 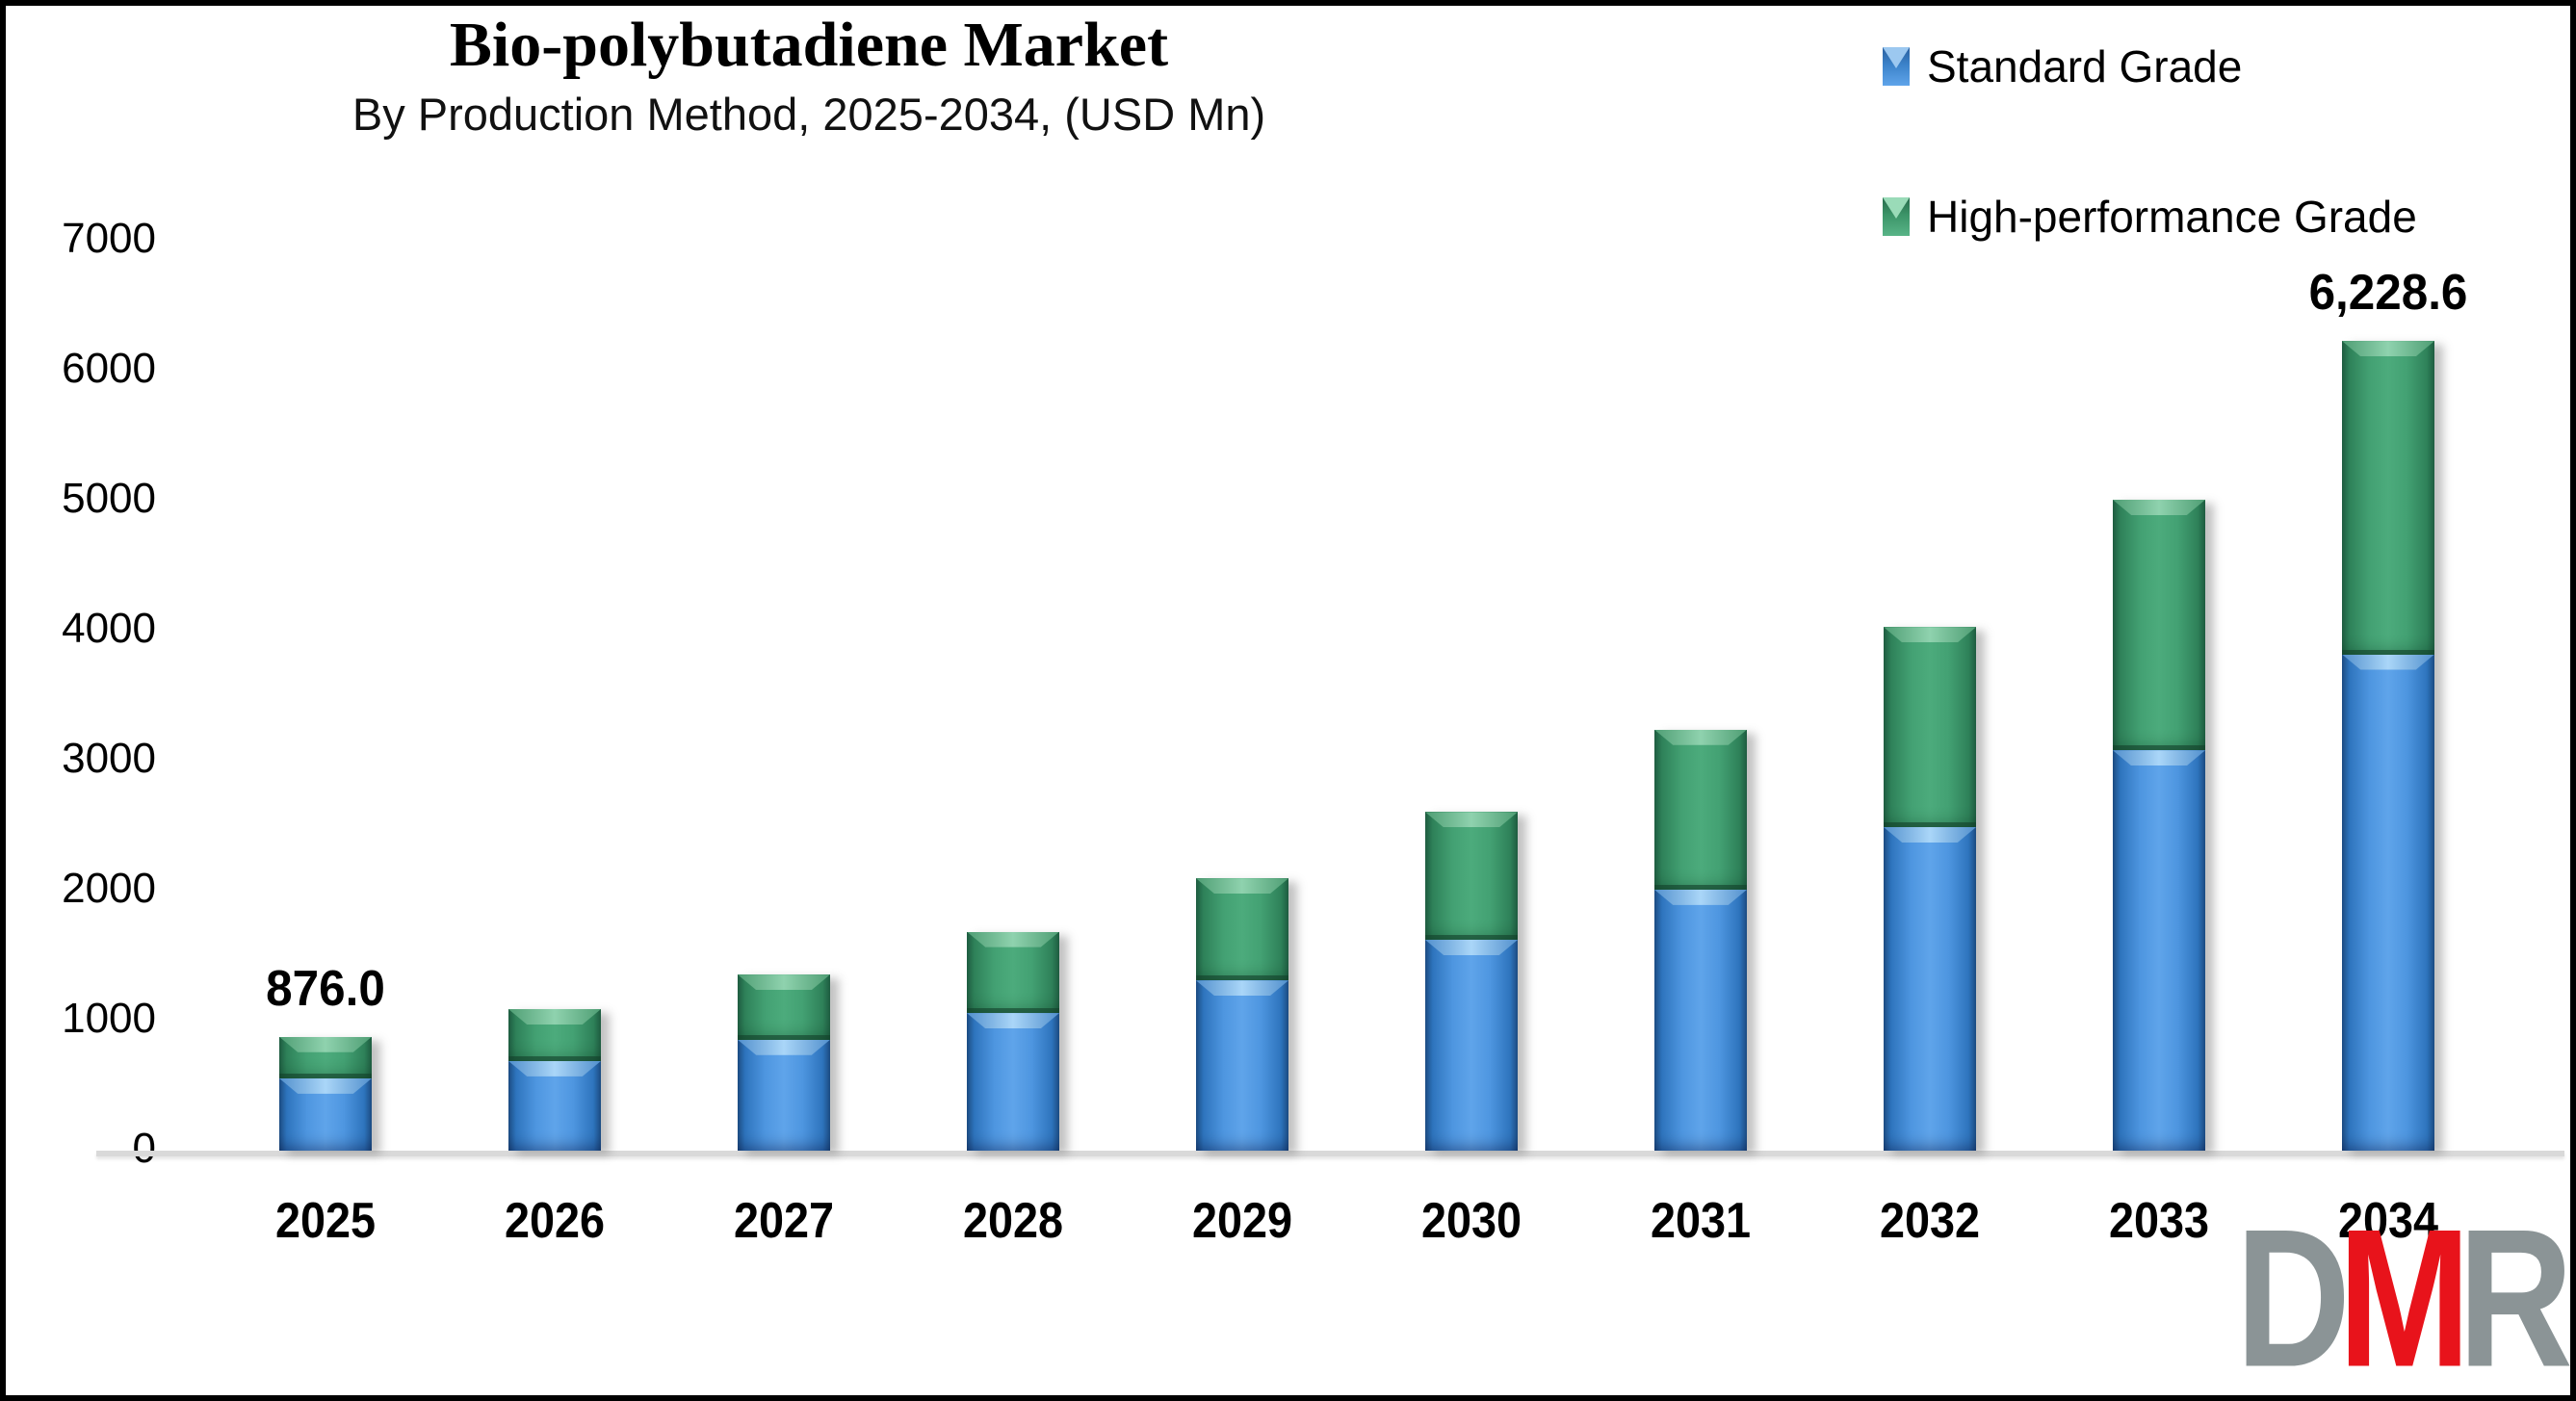 I want to click on x-axis-label: 2027, so click(x=784, y=1221).